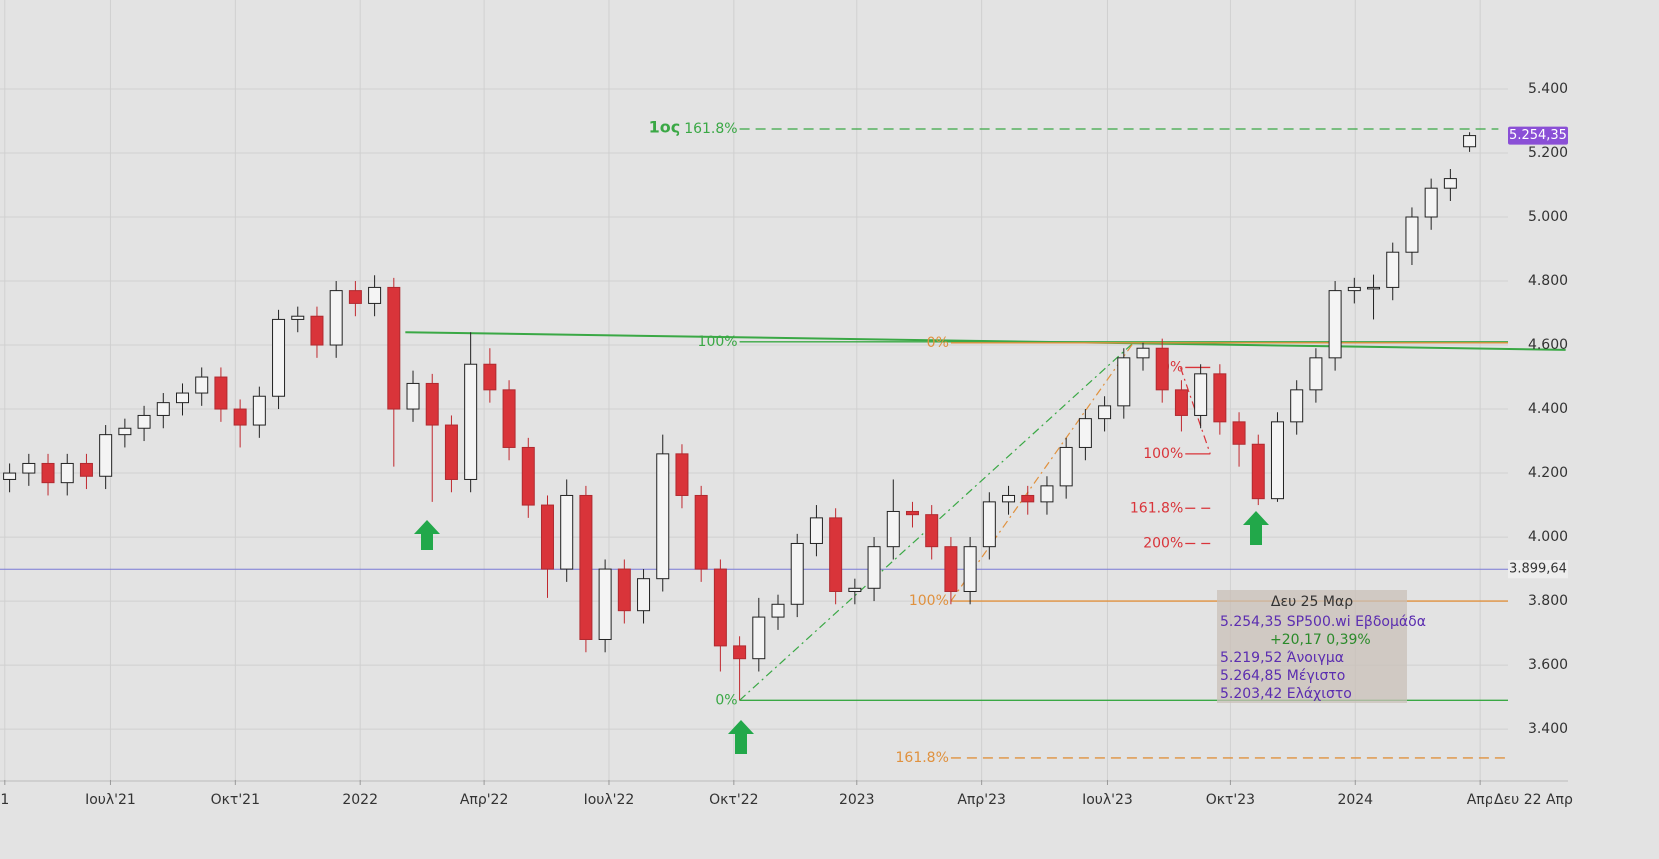 This screenshot has height=859, width=1659. Describe the element at coordinates (1548, 345) in the screenshot. I see `y-tick-label: 4.600` at that location.